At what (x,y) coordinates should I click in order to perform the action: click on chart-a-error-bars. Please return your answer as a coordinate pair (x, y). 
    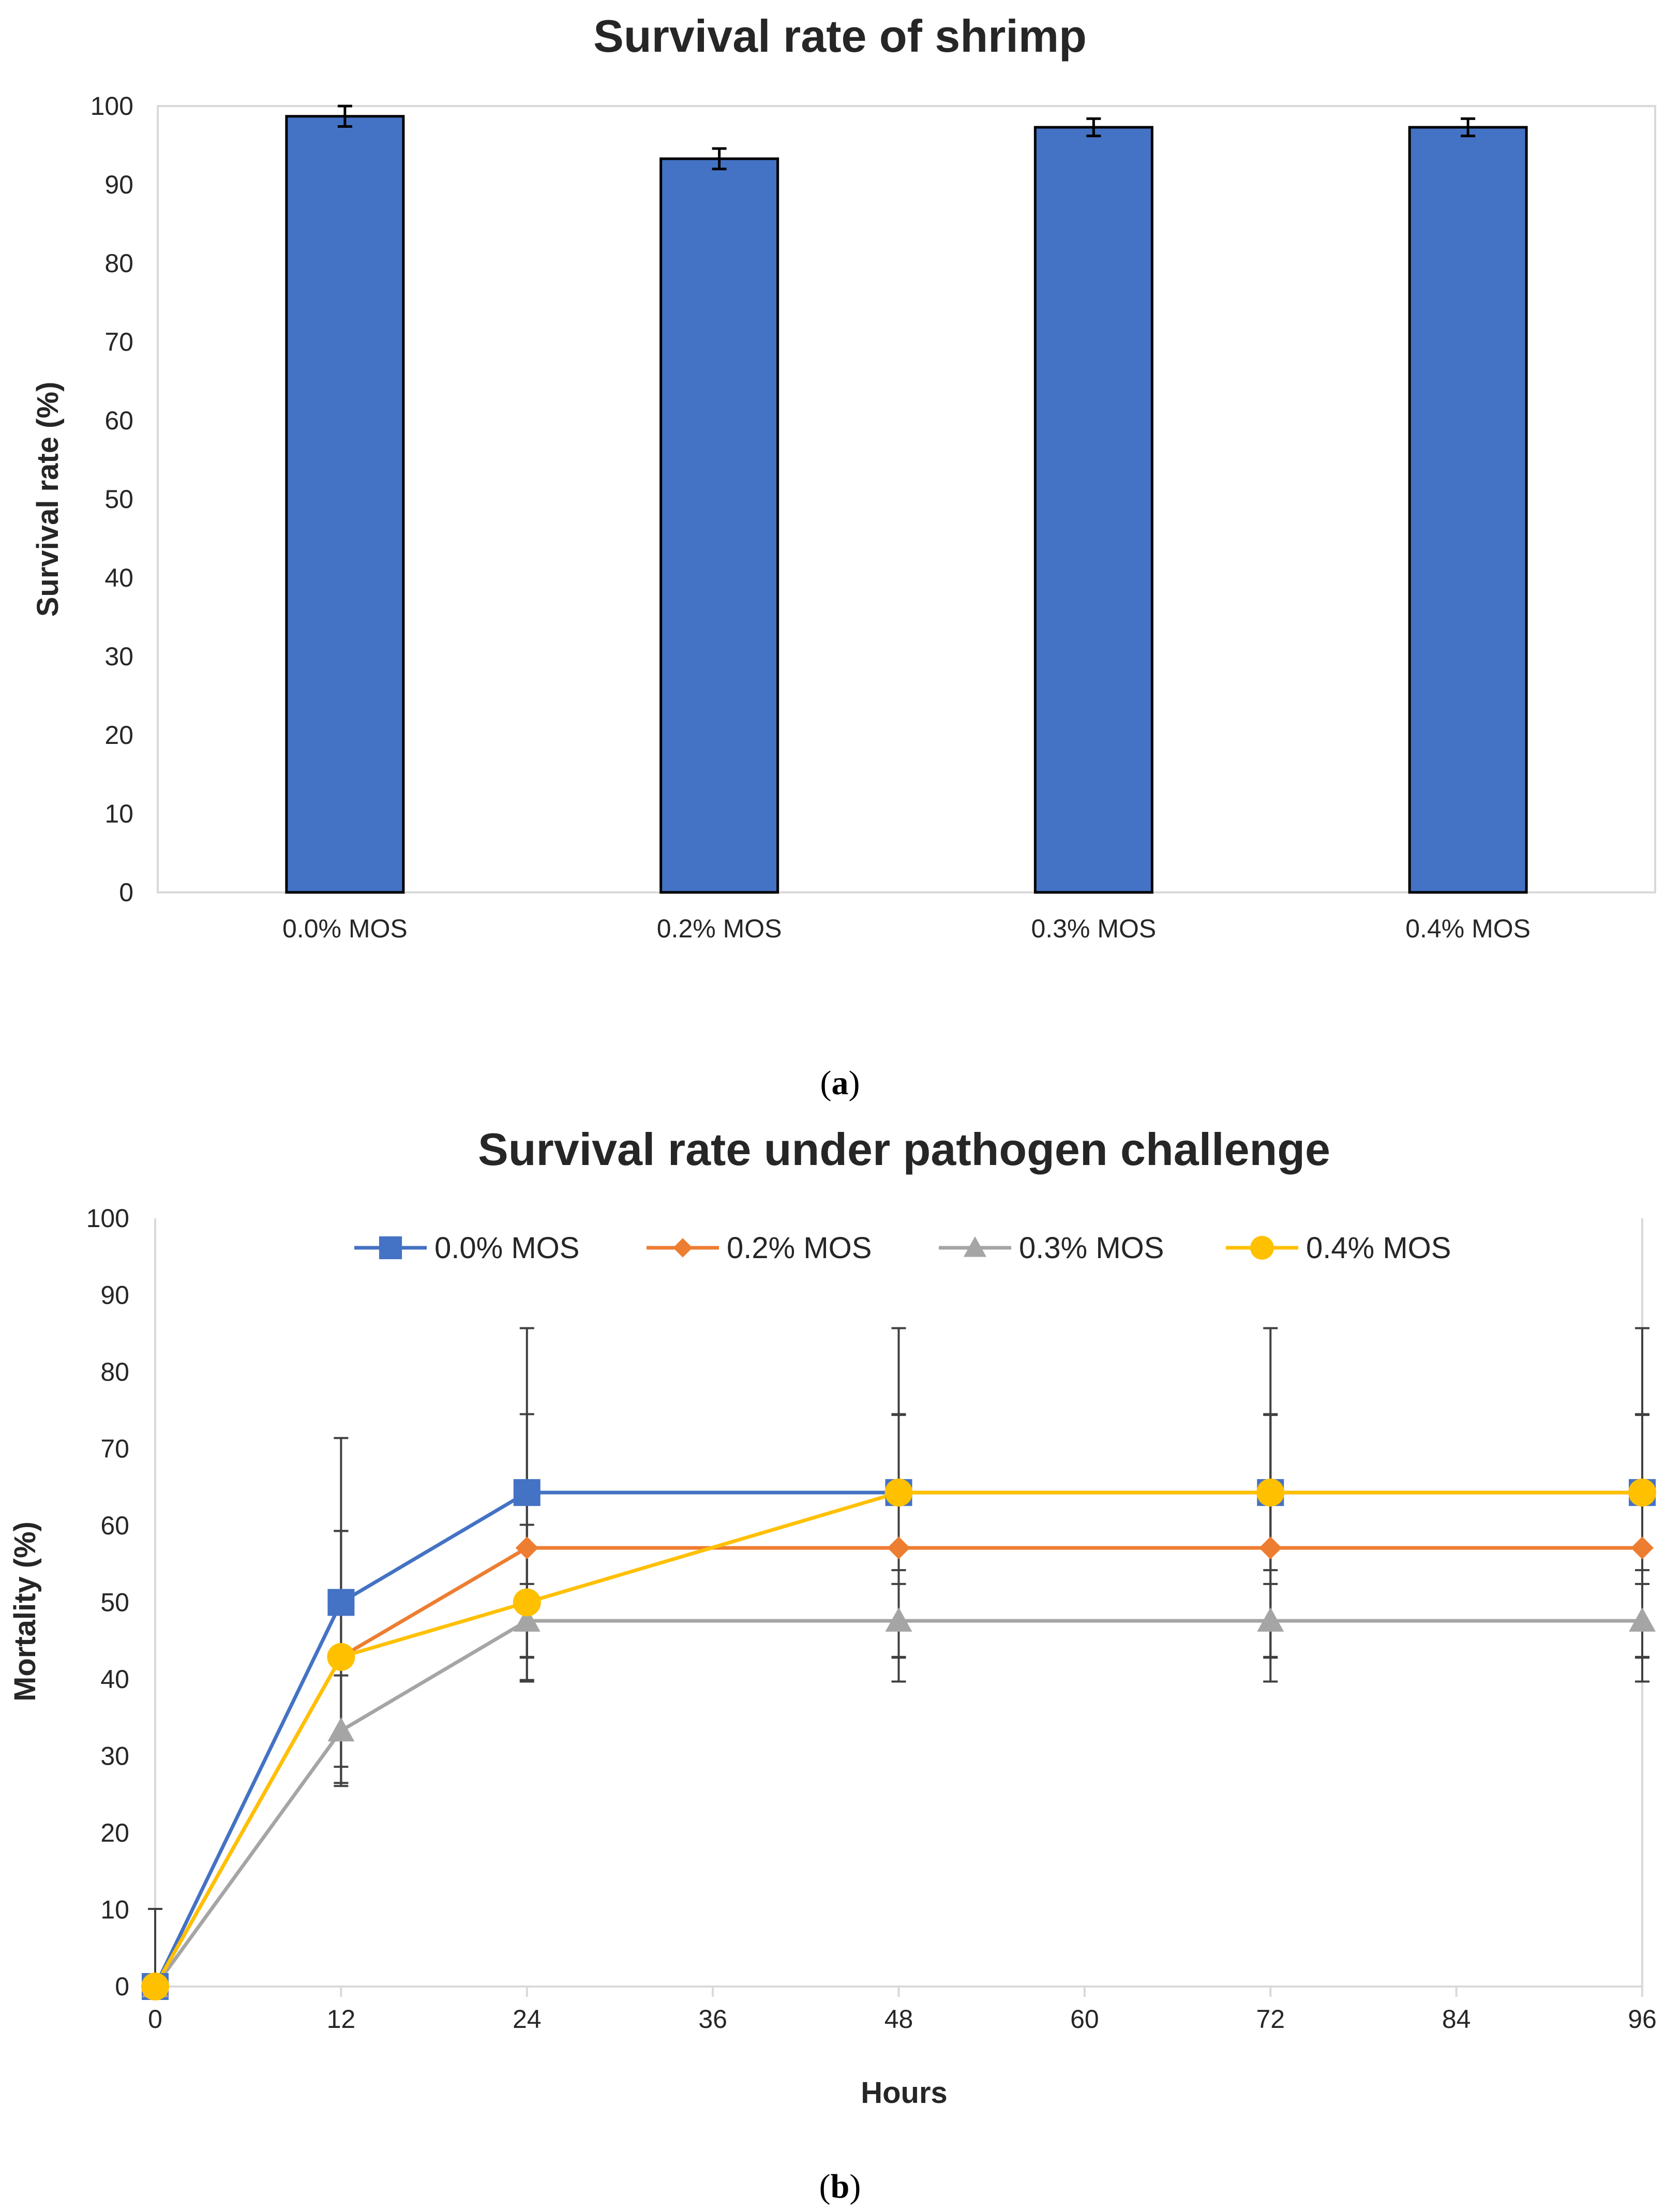
    Looking at the image, I should click on (906, 137).